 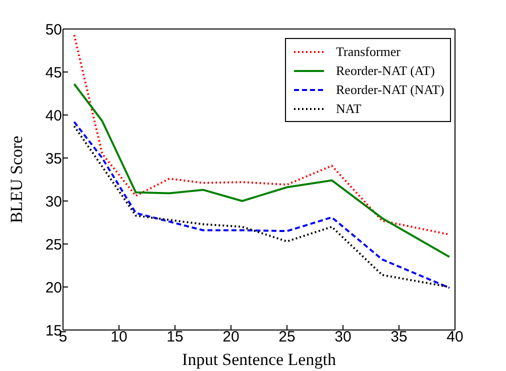 I want to click on y-tick-label: 45, so click(x=53, y=73).